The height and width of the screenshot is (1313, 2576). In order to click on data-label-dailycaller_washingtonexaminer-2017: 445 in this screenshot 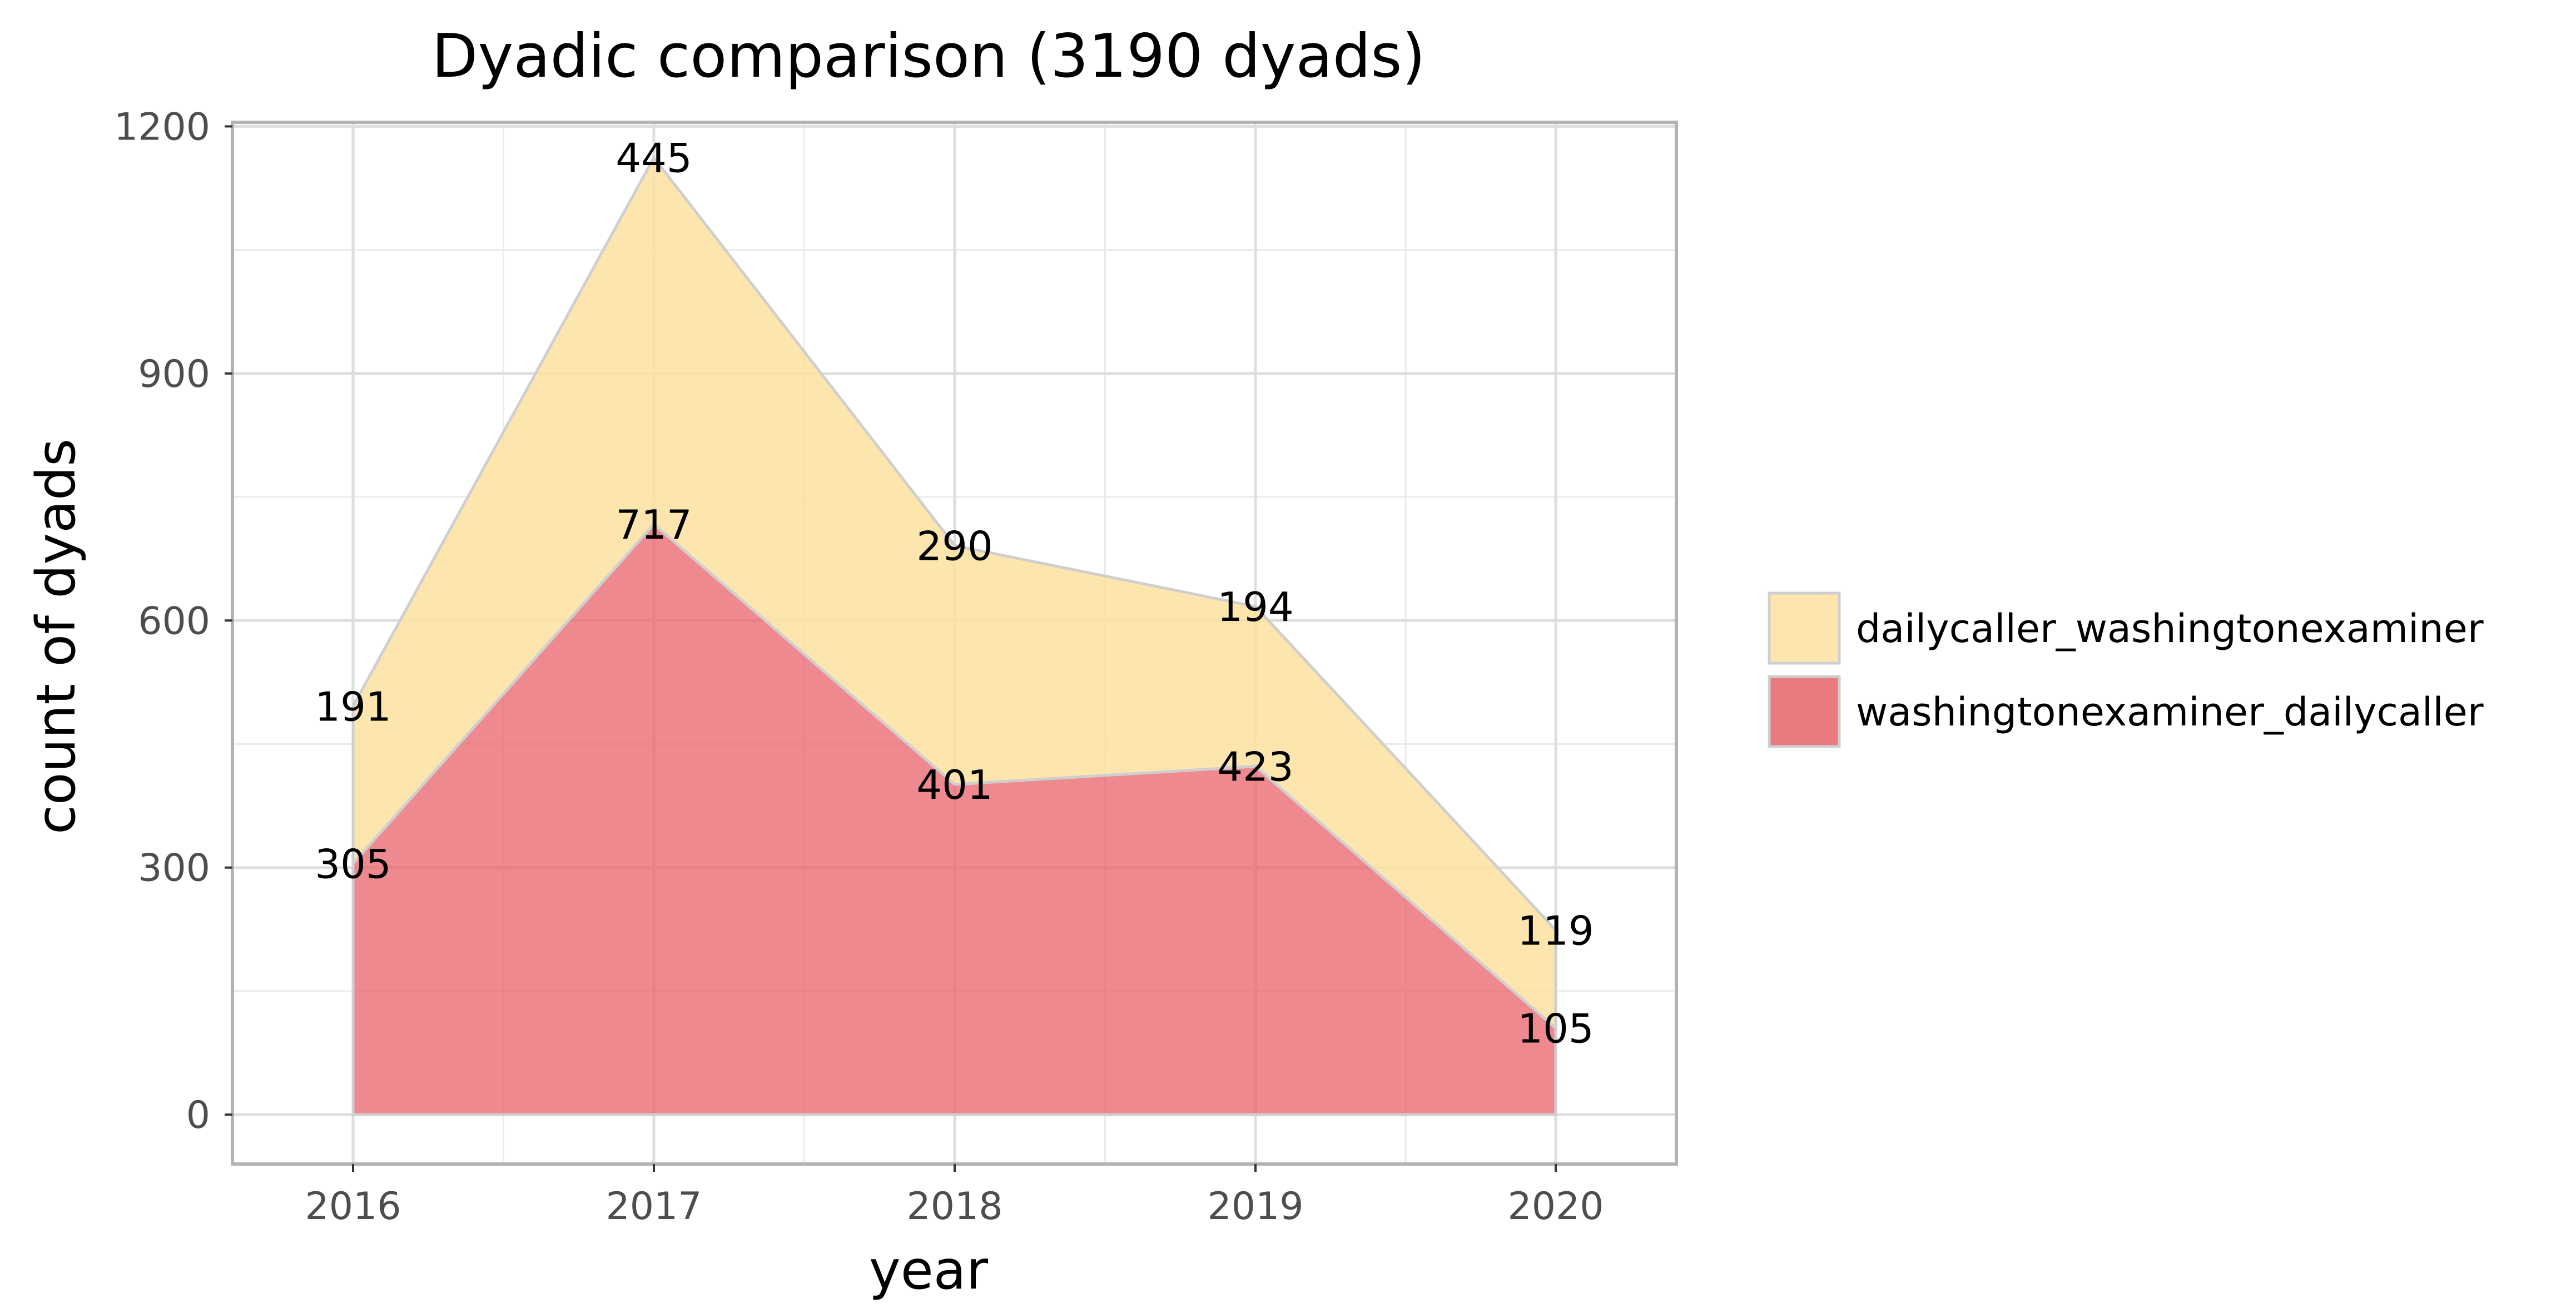, I will do `click(654, 158)`.